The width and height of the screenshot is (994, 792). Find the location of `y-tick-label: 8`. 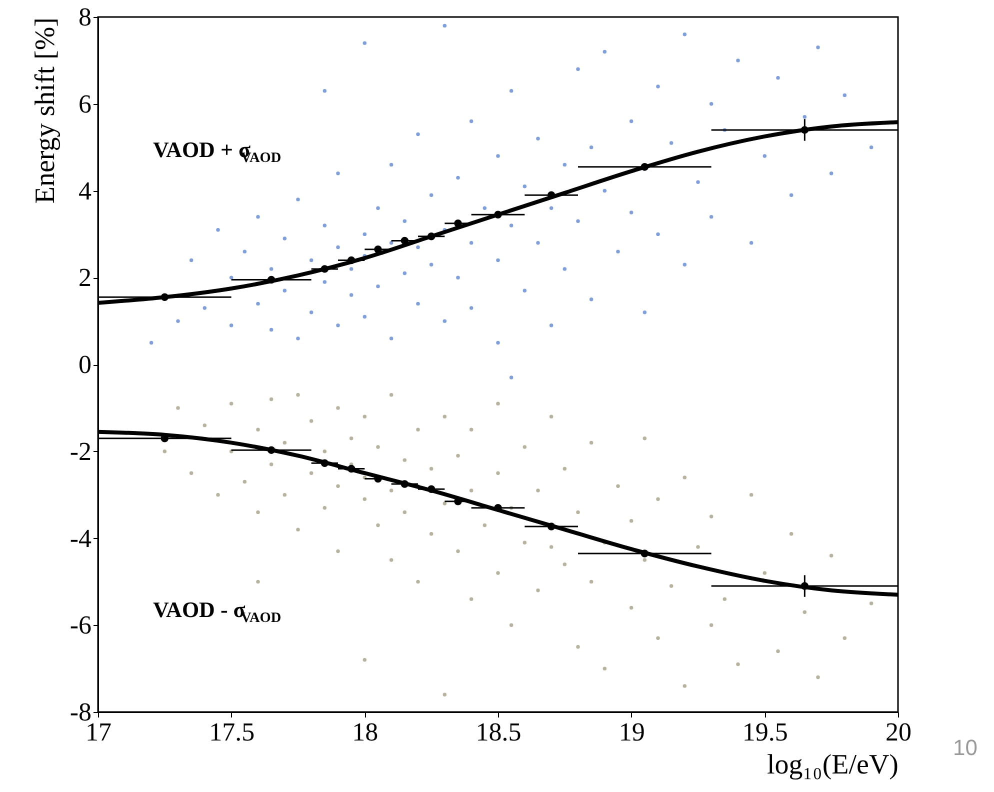

y-tick-label: 8 is located at coordinates (85, 17).